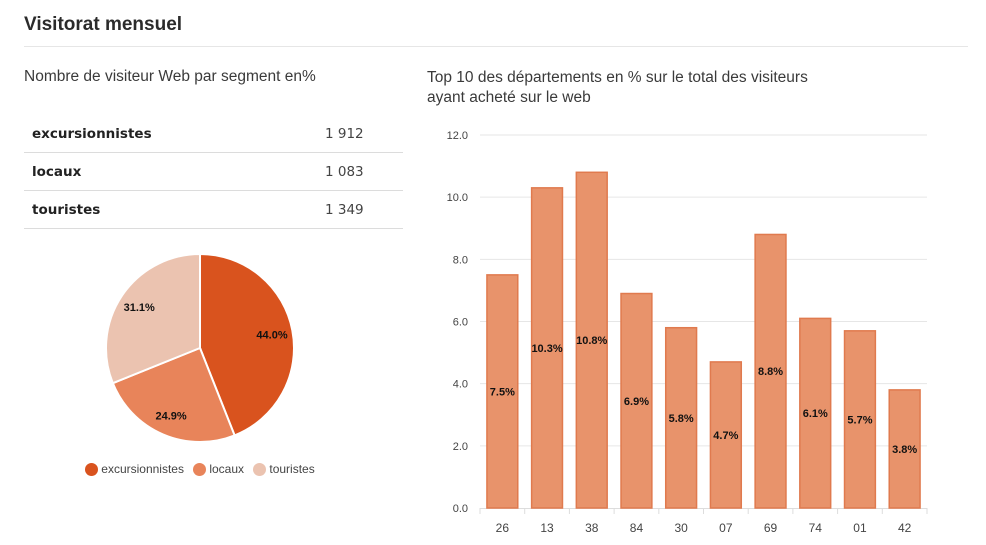  What do you see at coordinates (860, 528) in the screenshot?
I see `x-tick-label: 01` at bounding box center [860, 528].